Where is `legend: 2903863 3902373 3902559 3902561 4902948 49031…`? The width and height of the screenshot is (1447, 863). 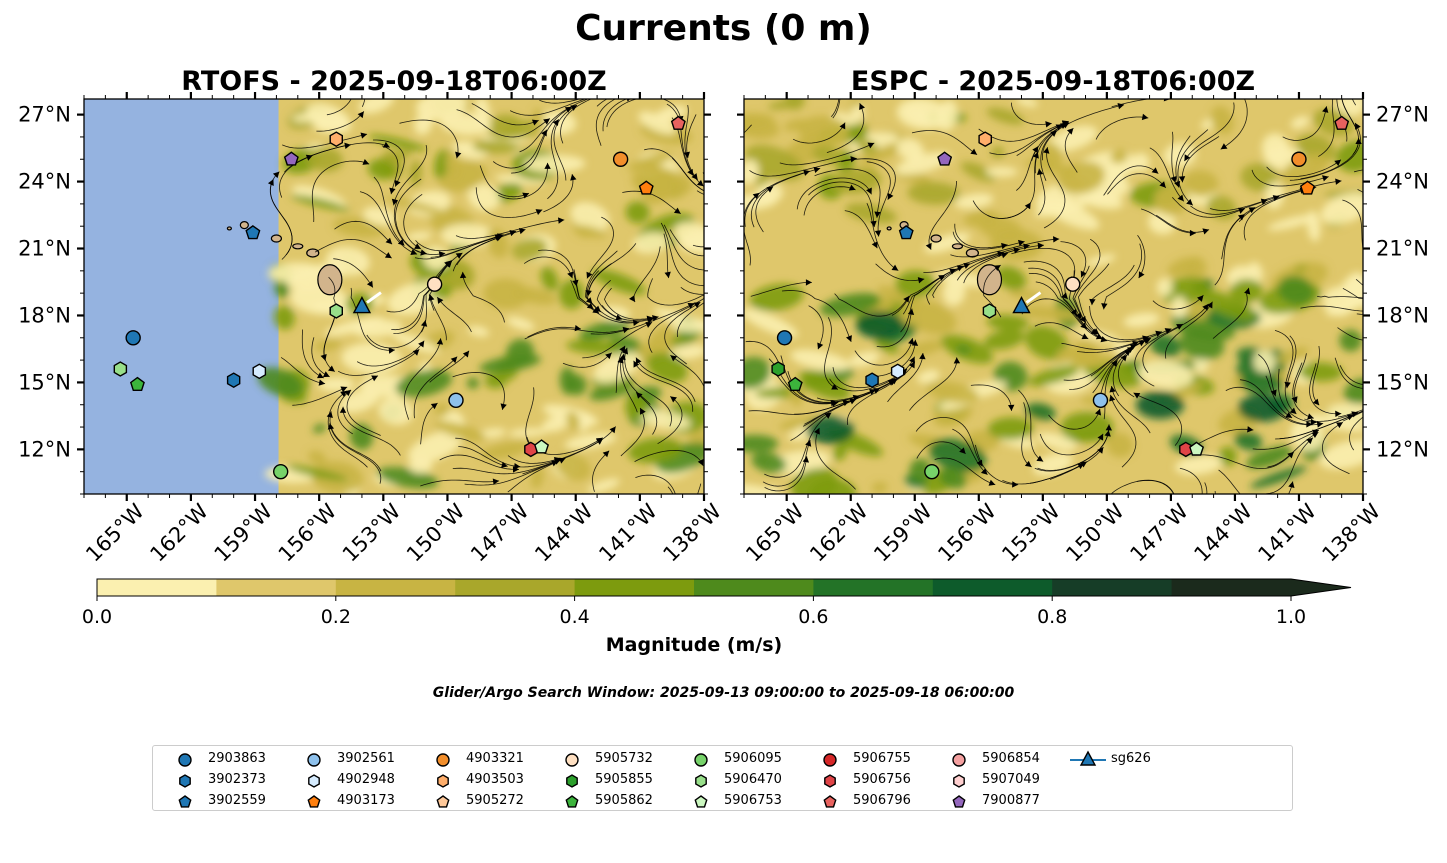 legend: 2903863 3902373 3902559 3902561 4902948 49031… is located at coordinates (722, 778).